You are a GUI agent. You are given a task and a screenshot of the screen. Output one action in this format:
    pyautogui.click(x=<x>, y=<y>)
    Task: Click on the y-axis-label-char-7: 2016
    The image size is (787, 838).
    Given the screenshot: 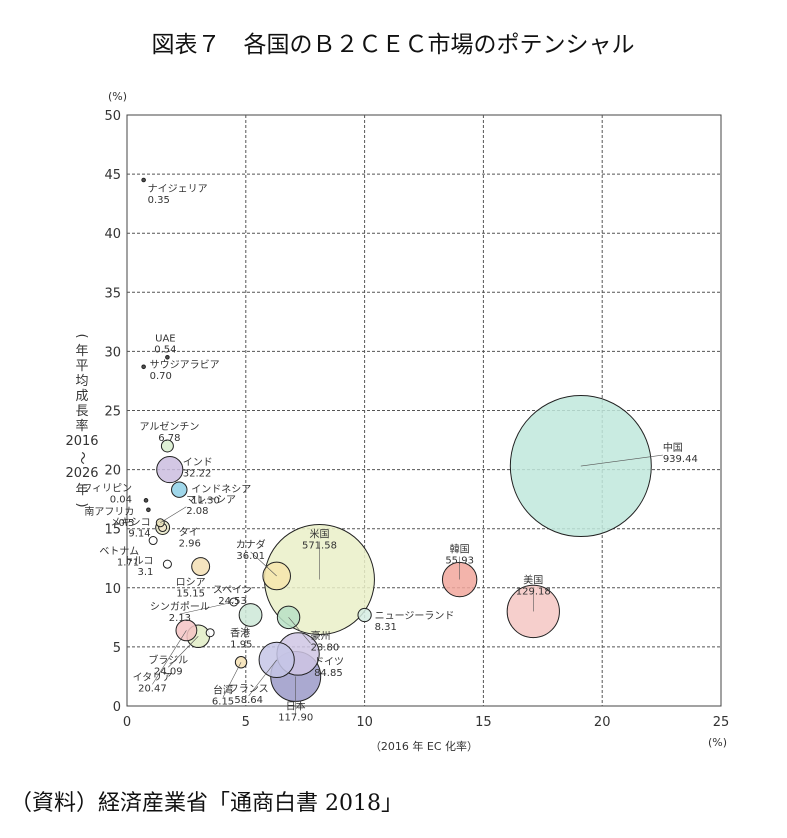 What is the action you would take?
    pyautogui.click(x=81, y=441)
    